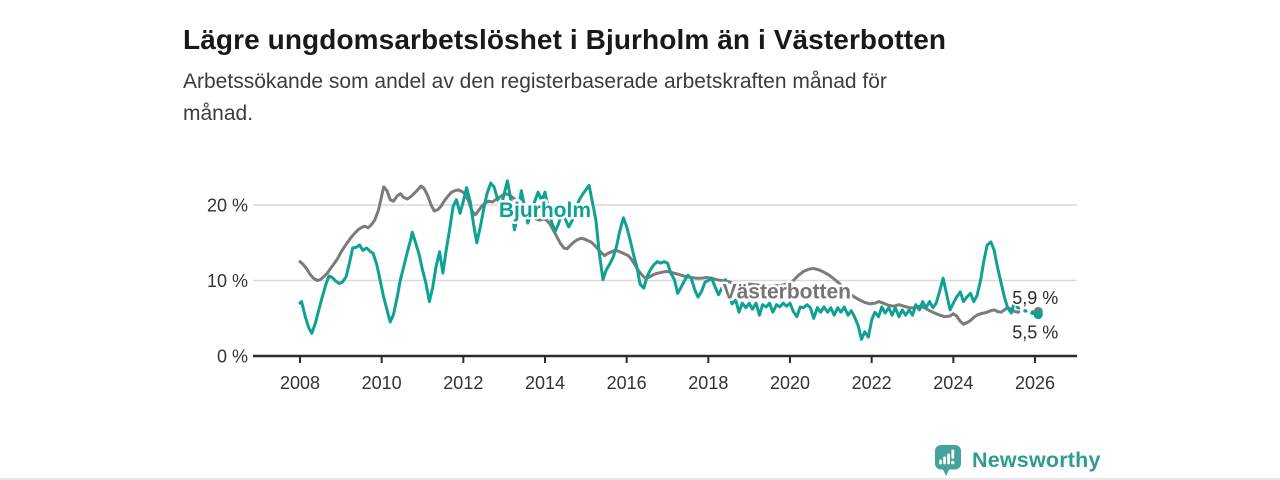 The image size is (1280, 480). What do you see at coordinates (948, 460) in the screenshot?
I see `newsworthy-logo-icon` at bounding box center [948, 460].